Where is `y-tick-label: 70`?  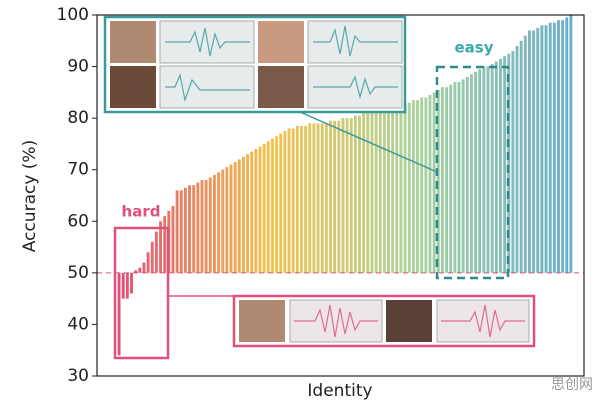 y-tick-label: 70 is located at coordinates (78, 170).